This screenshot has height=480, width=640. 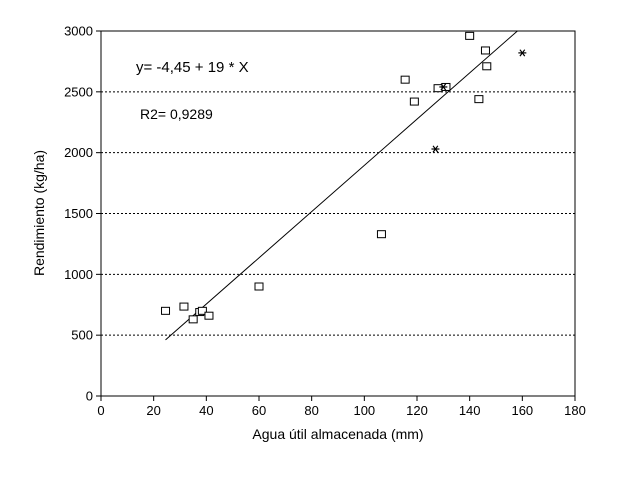 What do you see at coordinates (78, 274) in the screenshot?
I see `y-tick-label: 1000` at bounding box center [78, 274].